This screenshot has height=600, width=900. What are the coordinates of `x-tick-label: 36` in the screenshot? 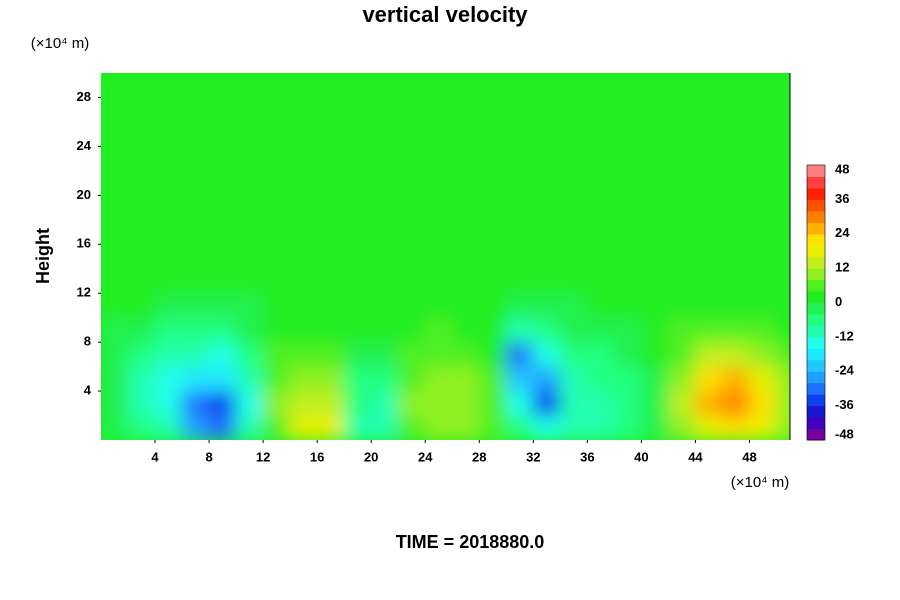 It's located at (587, 456).